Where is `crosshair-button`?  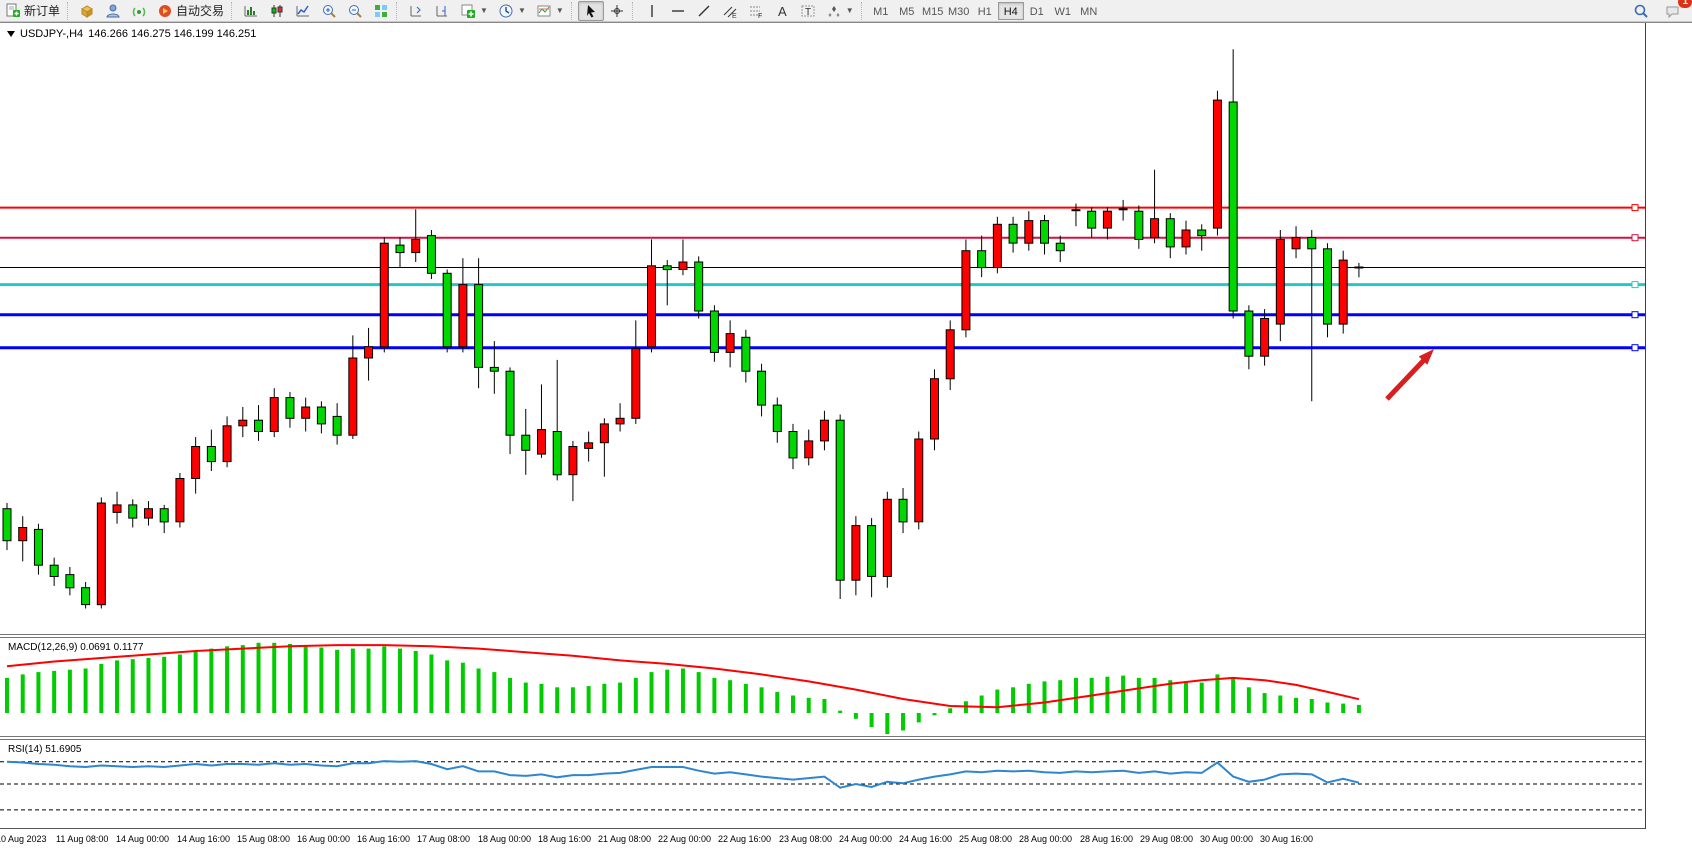 crosshair-button is located at coordinates (617, 11).